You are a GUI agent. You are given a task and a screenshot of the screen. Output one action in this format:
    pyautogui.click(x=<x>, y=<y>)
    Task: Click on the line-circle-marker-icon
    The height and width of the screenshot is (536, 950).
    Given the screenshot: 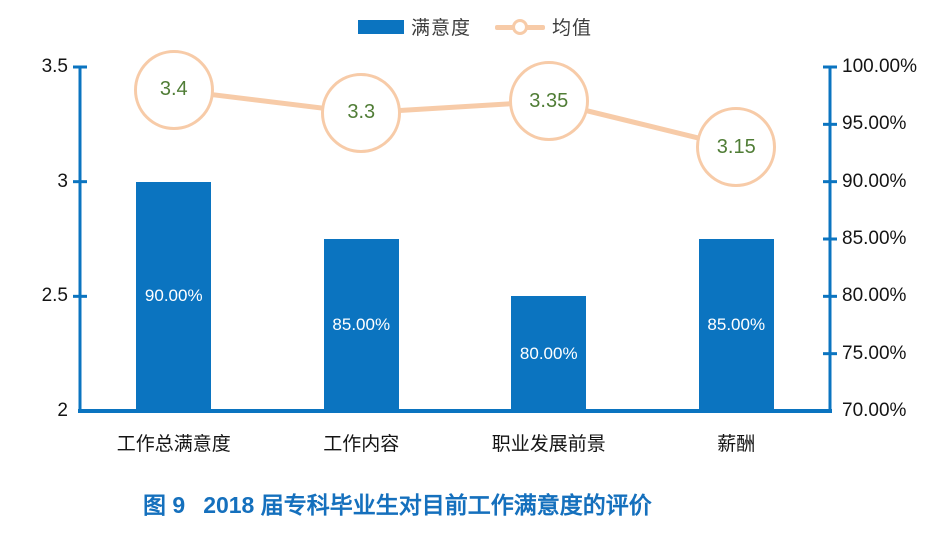 What is the action you would take?
    pyautogui.click(x=520, y=26)
    